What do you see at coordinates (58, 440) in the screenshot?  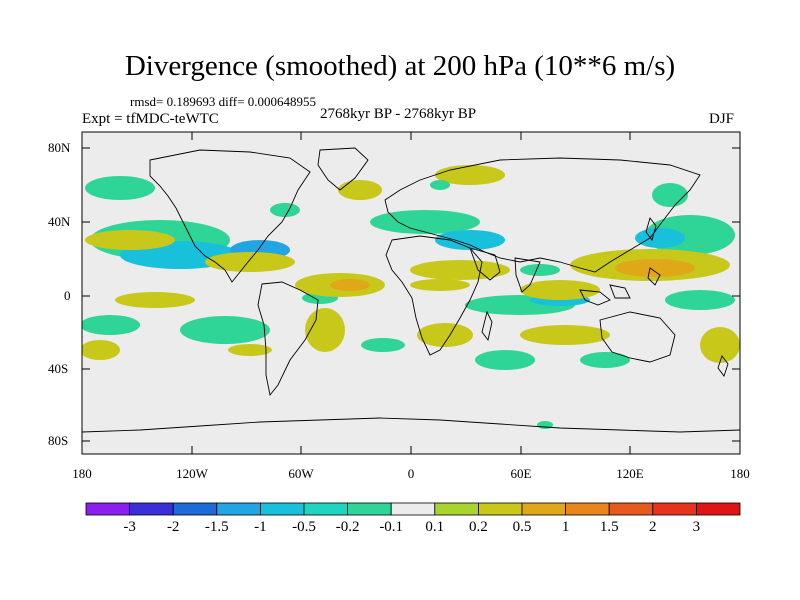 I see `lat-label-80s: 80S` at bounding box center [58, 440].